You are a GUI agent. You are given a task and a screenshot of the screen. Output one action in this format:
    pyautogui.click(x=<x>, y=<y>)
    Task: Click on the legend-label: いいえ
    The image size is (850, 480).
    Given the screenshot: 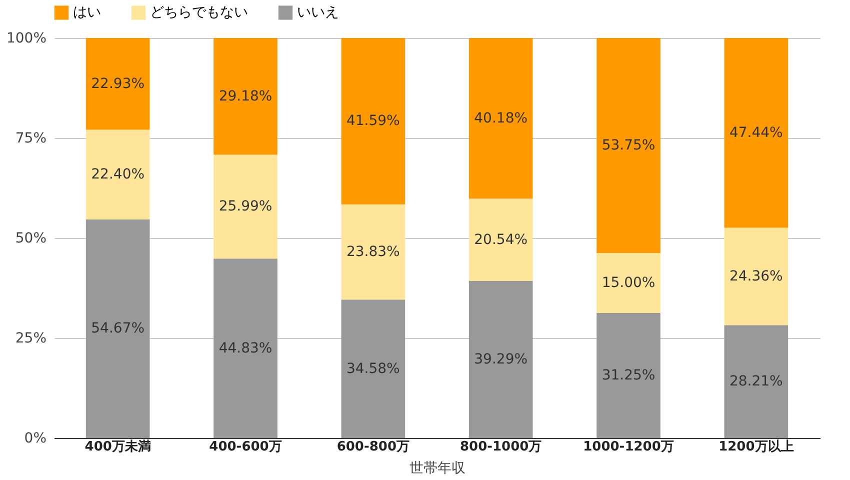 What is the action you would take?
    pyautogui.click(x=318, y=12)
    